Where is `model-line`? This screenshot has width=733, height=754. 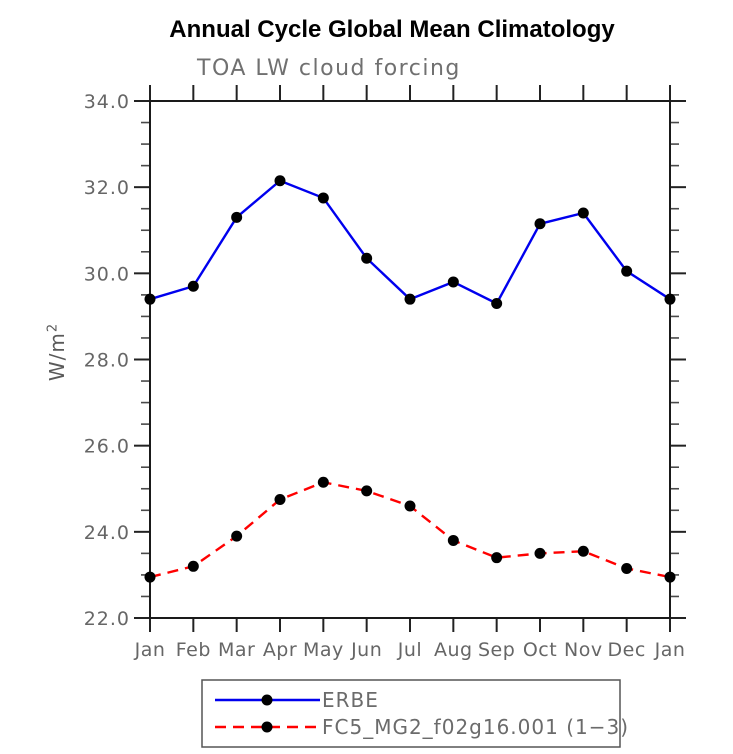 model-line is located at coordinates (410, 530).